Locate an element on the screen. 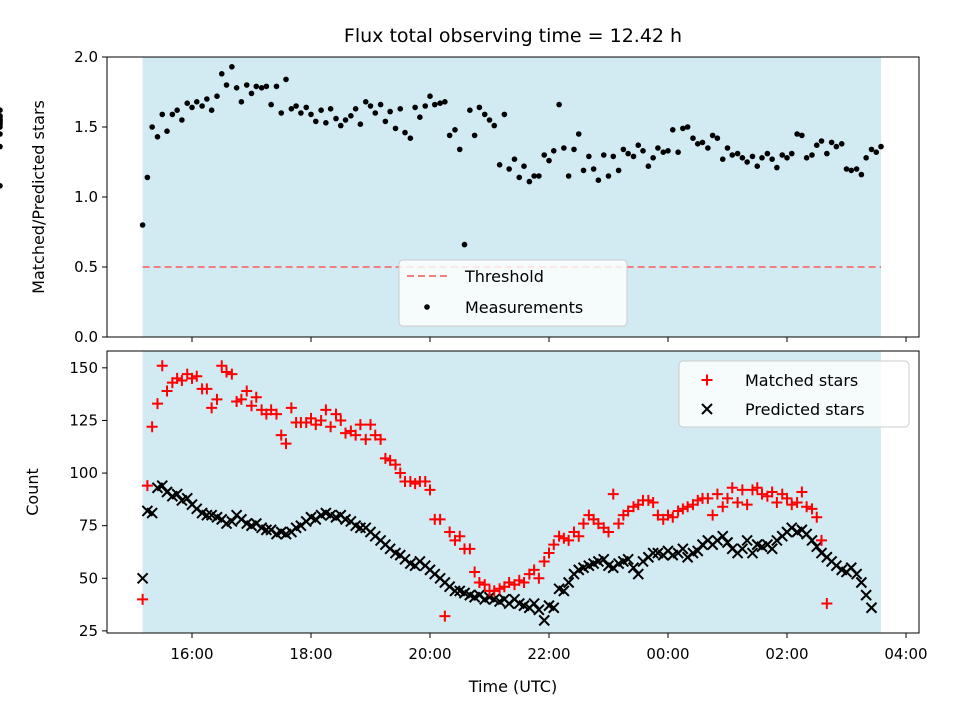  y-tick-label: 1.5 is located at coordinates (86, 127).